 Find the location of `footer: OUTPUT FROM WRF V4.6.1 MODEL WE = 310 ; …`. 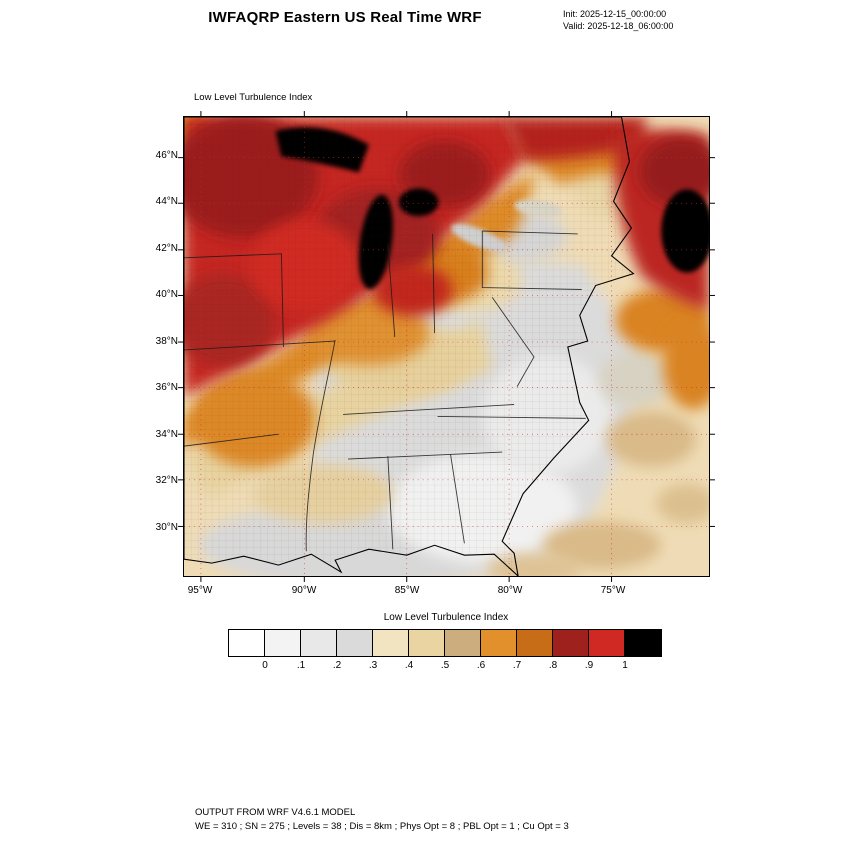

footer: OUTPUT FROM WRF V4.6.1 MODEL WE = 310 ; … is located at coordinates (382, 819).